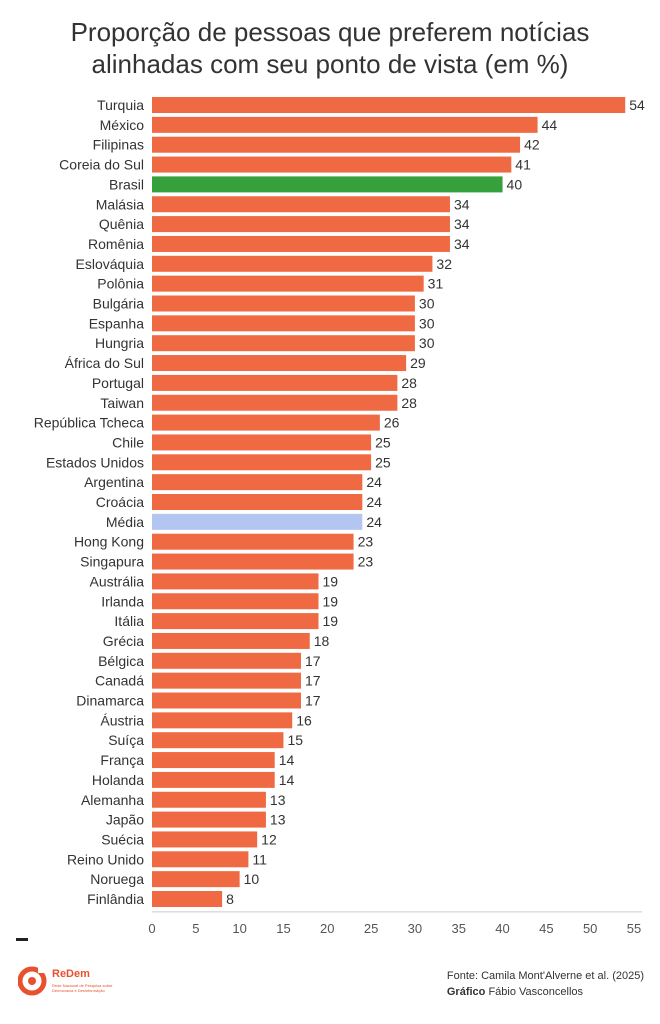 The height and width of the screenshot is (1024, 660). What do you see at coordinates (458, 928) in the screenshot?
I see `x-tick-label-35: 35` at bounding box center [458, 928].